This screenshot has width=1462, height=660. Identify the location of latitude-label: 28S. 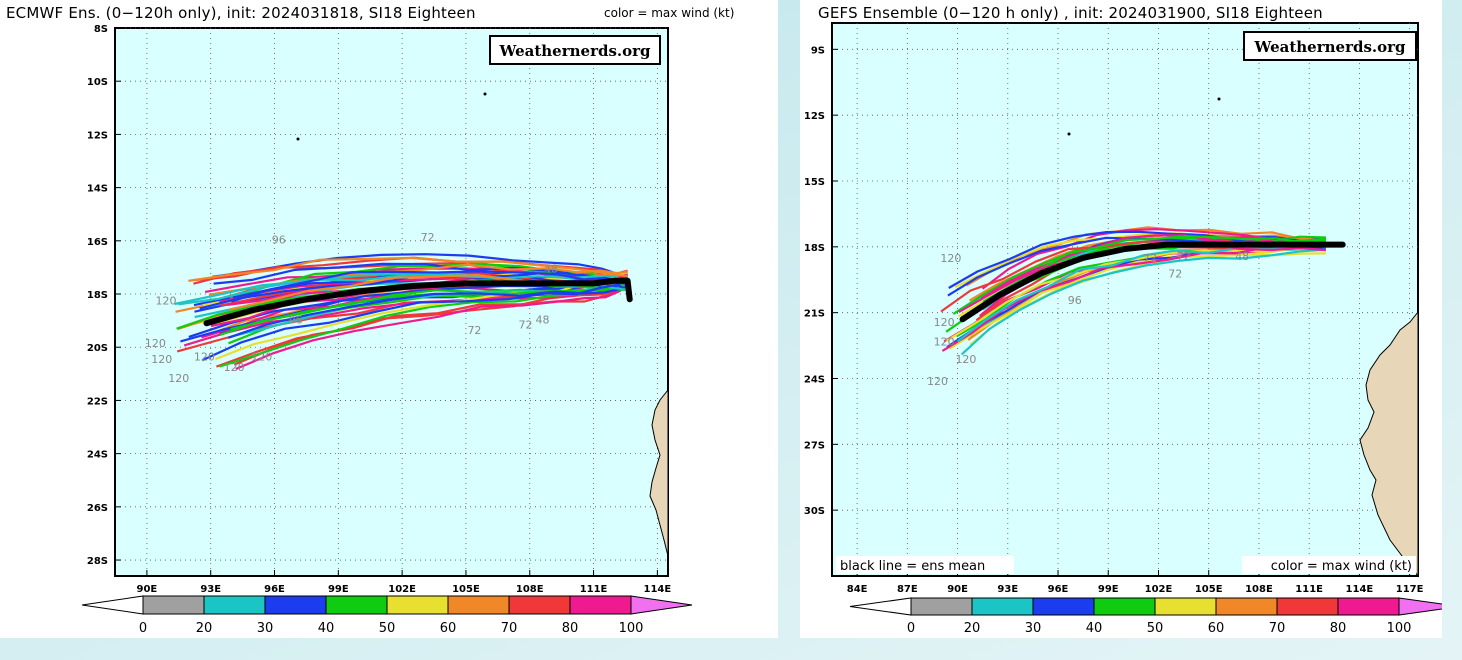
(97, 561).